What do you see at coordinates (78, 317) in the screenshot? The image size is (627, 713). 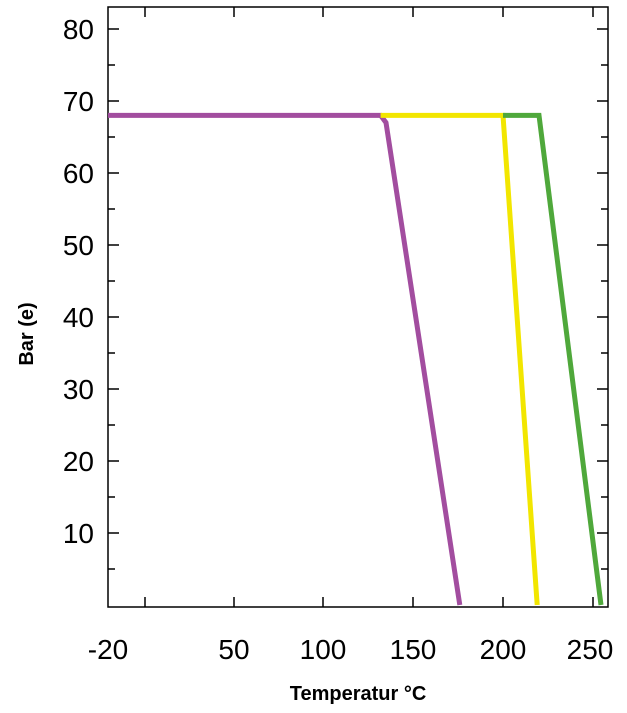 I see `y-tick-label: 40` at bounding box center [78, 317].